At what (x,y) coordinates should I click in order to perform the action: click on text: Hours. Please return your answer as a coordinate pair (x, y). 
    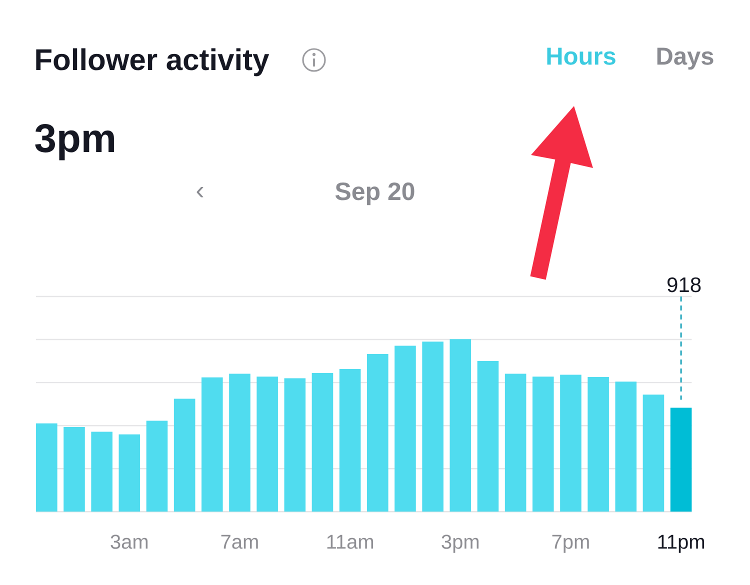
    Looking at the image, I should click on (581, 56).